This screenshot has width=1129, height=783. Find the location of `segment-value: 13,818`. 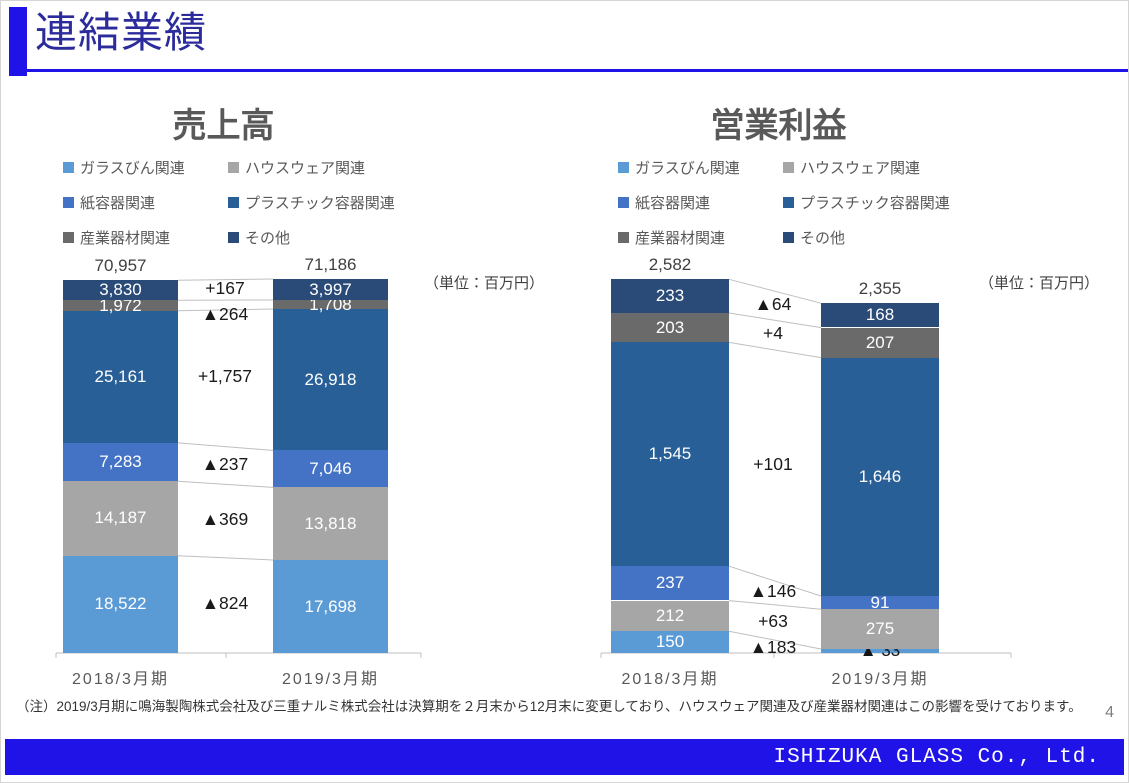

segment-value: 13,818 is located at coordinates (330, 523).